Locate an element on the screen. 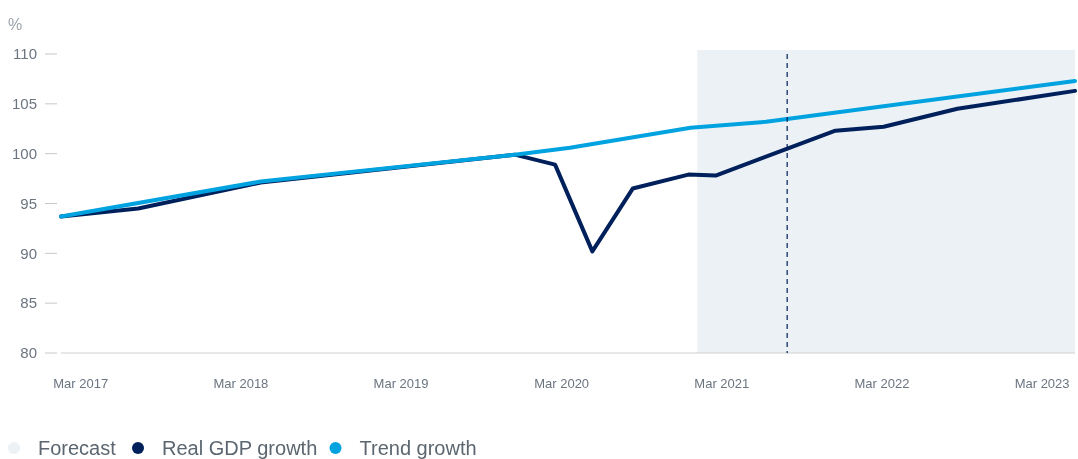 Image resolution: width=1078 pixels, height=459 pixels. y-tick-label: 100 is located at coordinates (24, 153).